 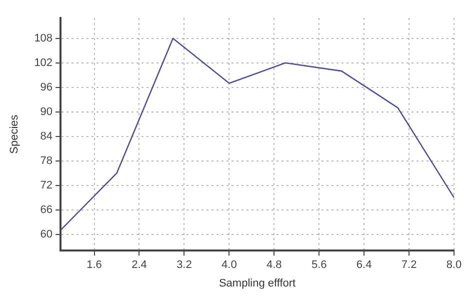 What do you see at coordinates (364, 265) in the screenshot?
I see `x-tick-label: 6.4` at bounding box center [364, 265].